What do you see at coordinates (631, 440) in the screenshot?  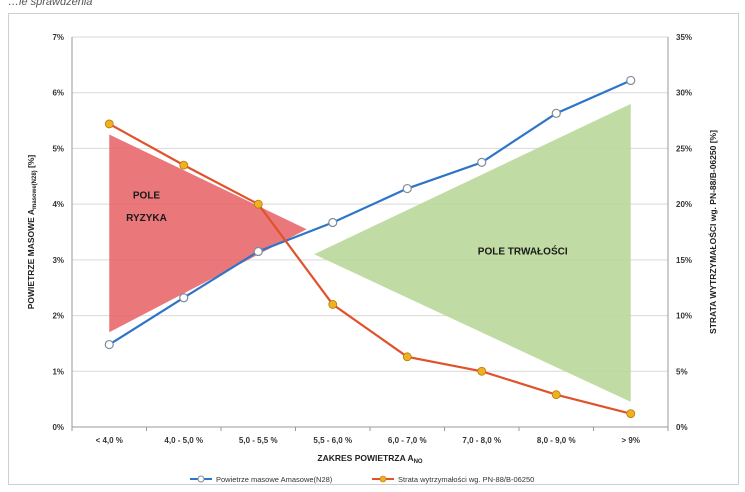 I see `x-tick-label: > 9%` at bounding box center [631, 440].